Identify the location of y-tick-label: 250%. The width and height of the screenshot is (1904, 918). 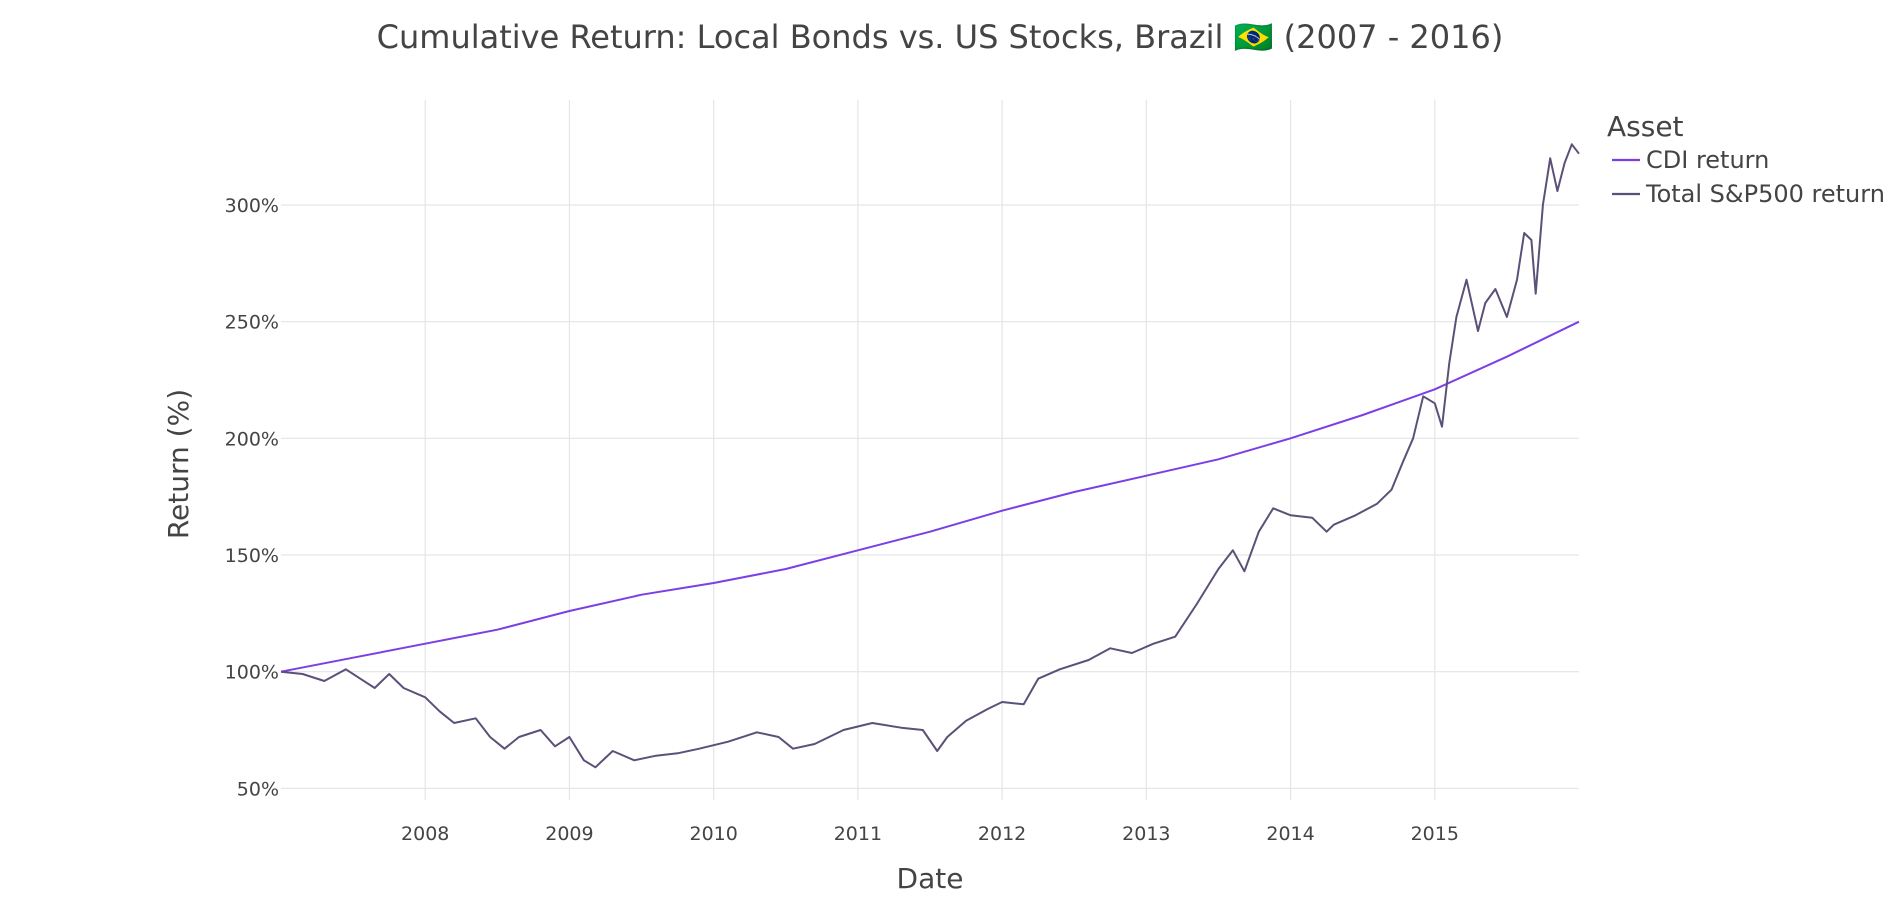
(252, 323).